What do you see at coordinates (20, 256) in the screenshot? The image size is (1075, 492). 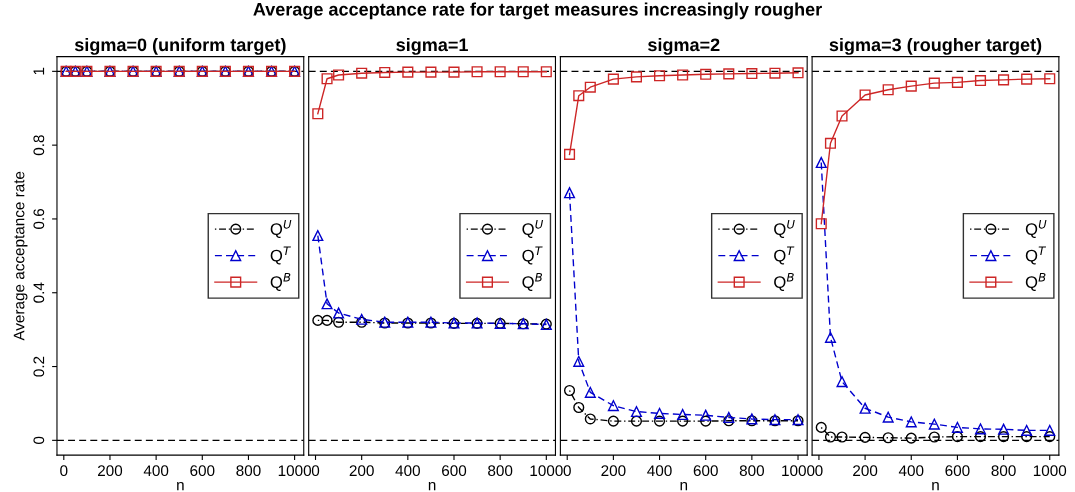 I see `y-axis-title: Average acceptance rate` at bounding box center [20, 256].